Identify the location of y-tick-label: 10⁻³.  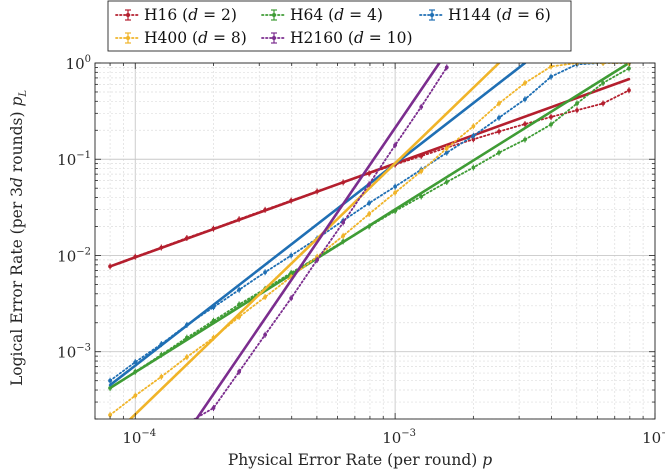
(74, 352).